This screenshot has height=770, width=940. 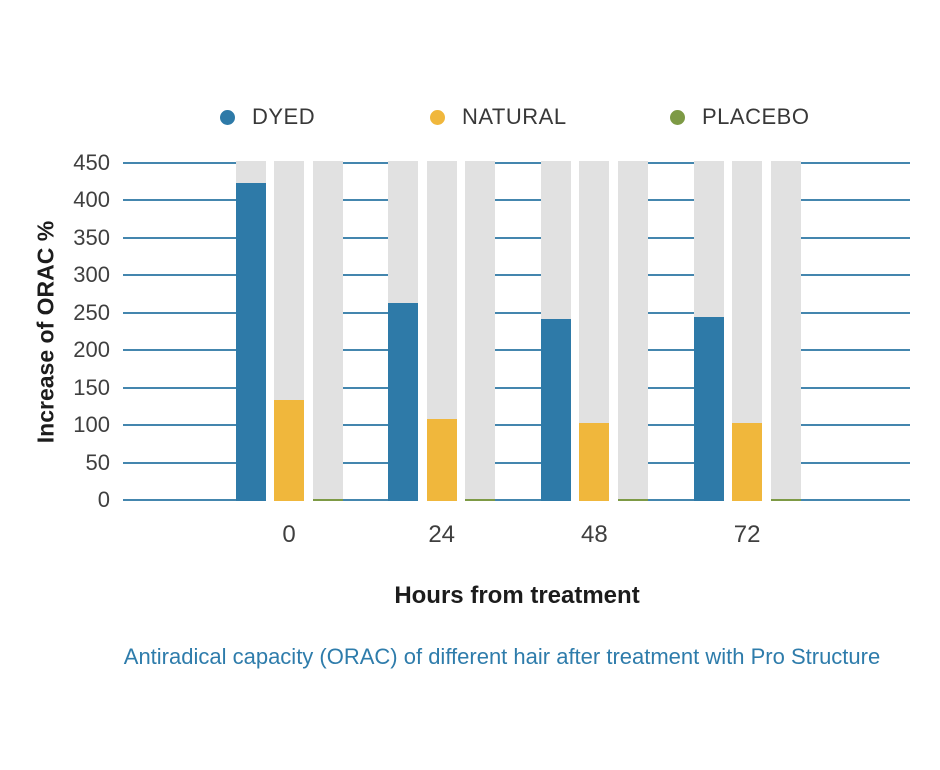 What do you see at coordinates (284, 116) in the screenshot?
I see `legend-label: DYED` at bounding box center [284, 116].